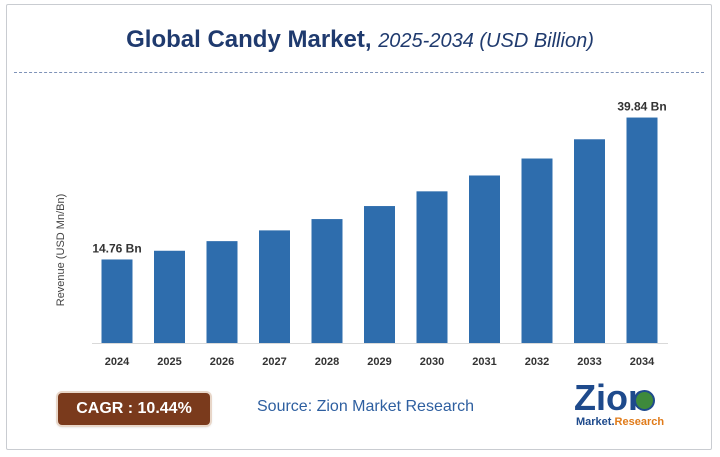  What do you see at coordinates (116, 248) in the screenshot?
I see `data-label: 14.76 Bn` at bounding box center [116, 248].